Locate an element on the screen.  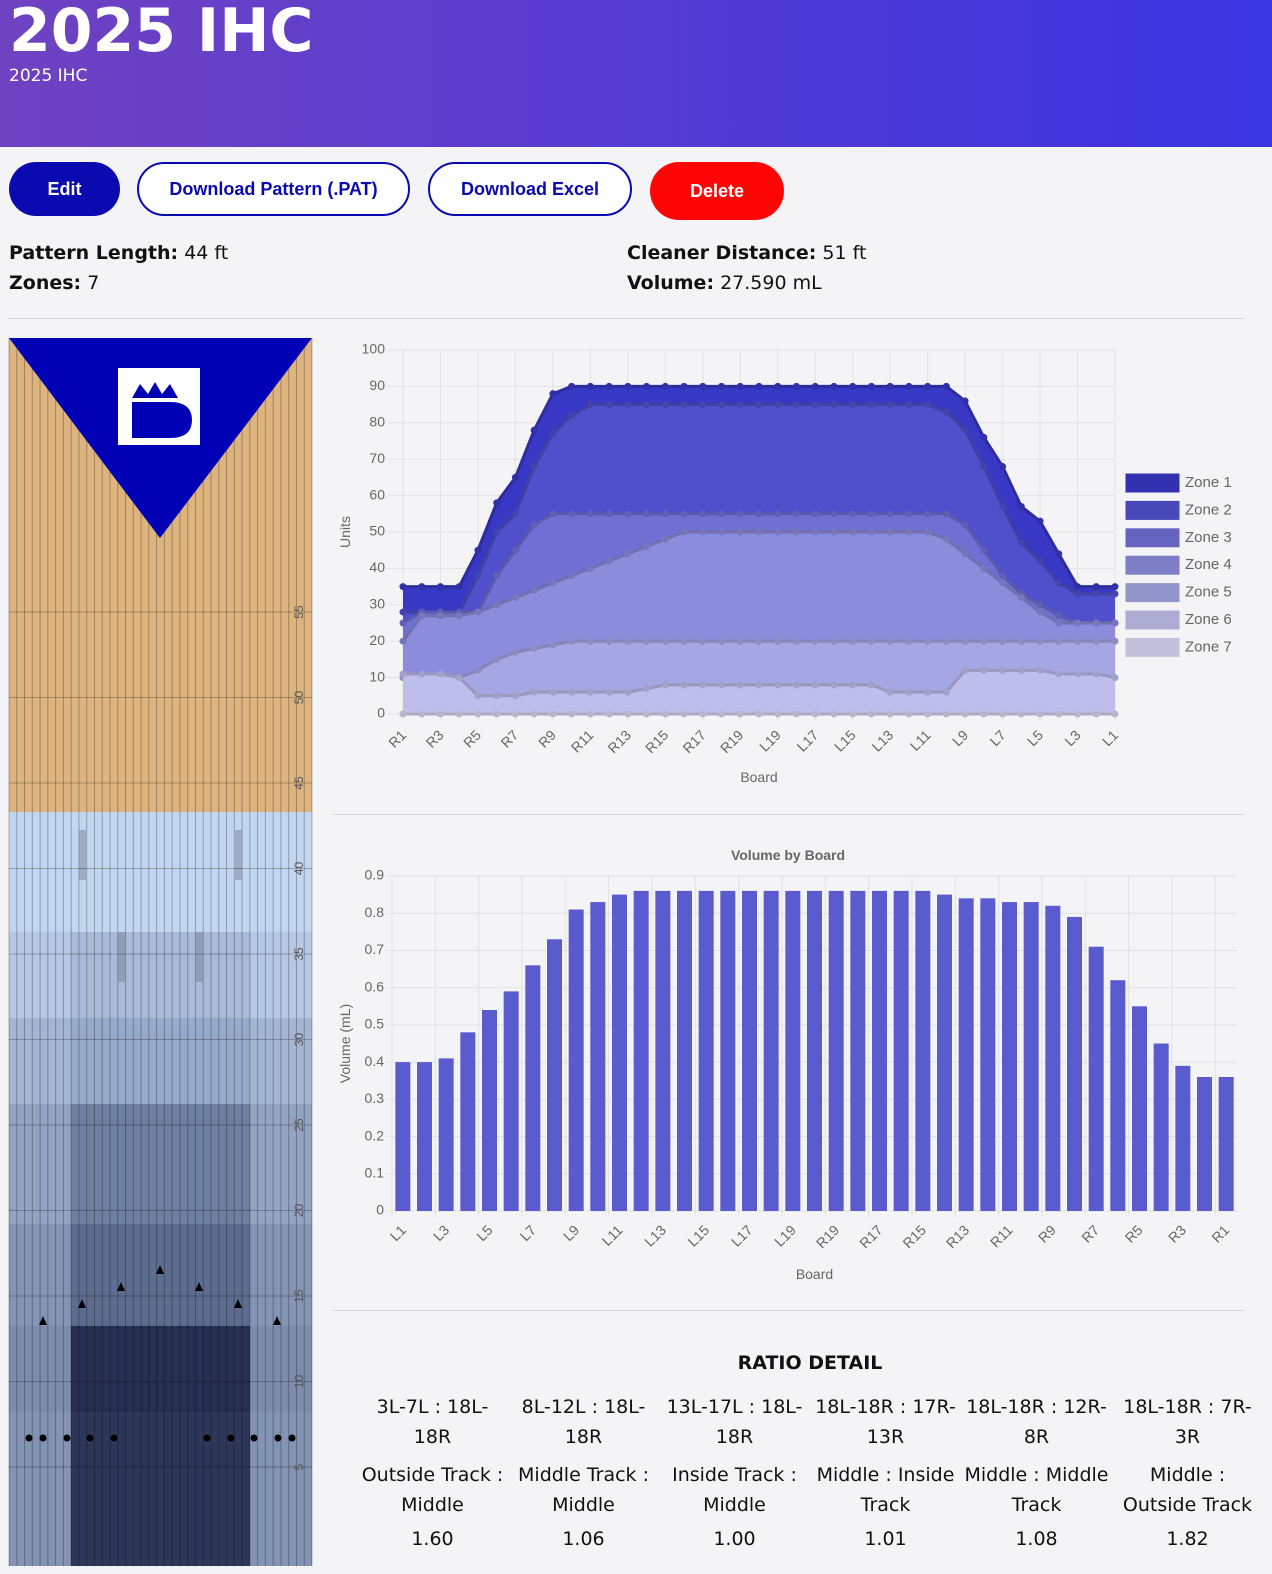
ratio-track: Inside Track : Middle is located at coordinates (734, 1490).